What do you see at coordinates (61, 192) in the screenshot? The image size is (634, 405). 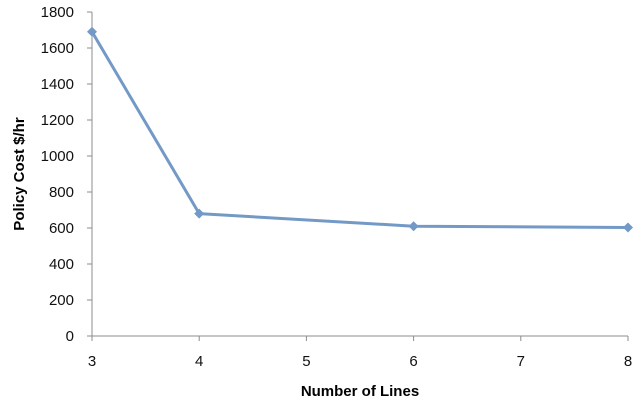 I see `y-tick-label: 800` at bounding box center [61, 192].